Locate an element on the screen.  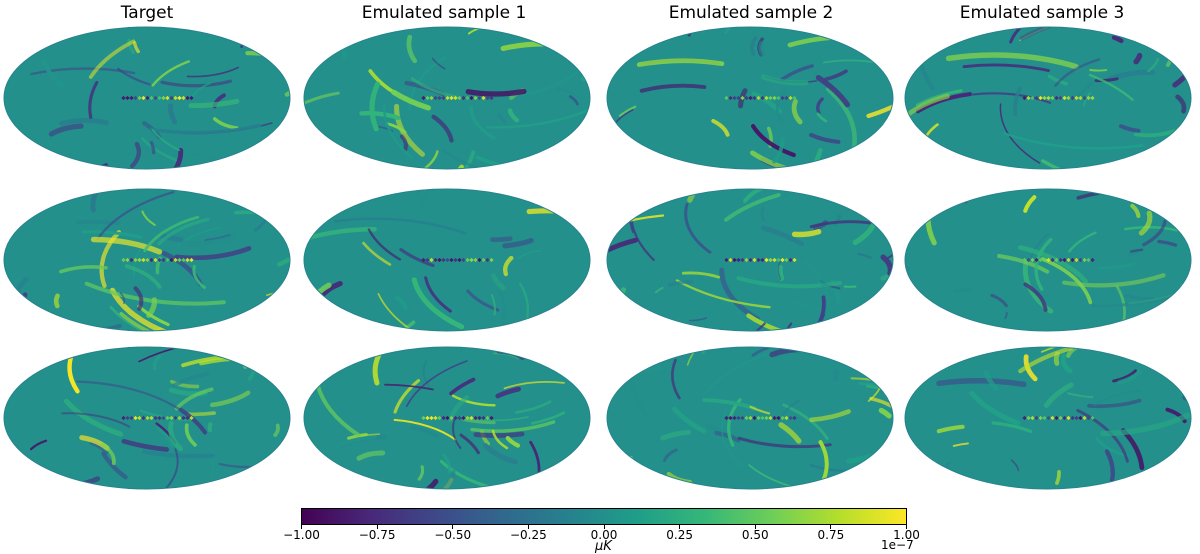
colorbar-tick-label: −1.00 is located at coordinates (301, 535).